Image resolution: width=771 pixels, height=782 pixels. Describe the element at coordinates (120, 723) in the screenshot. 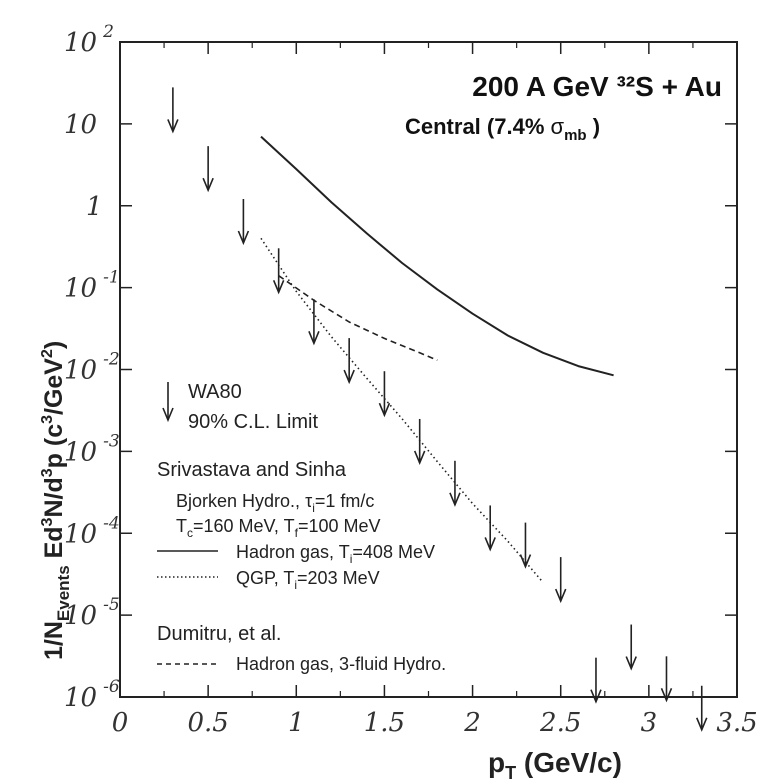

I see `x-tick-label: 0` at that location.